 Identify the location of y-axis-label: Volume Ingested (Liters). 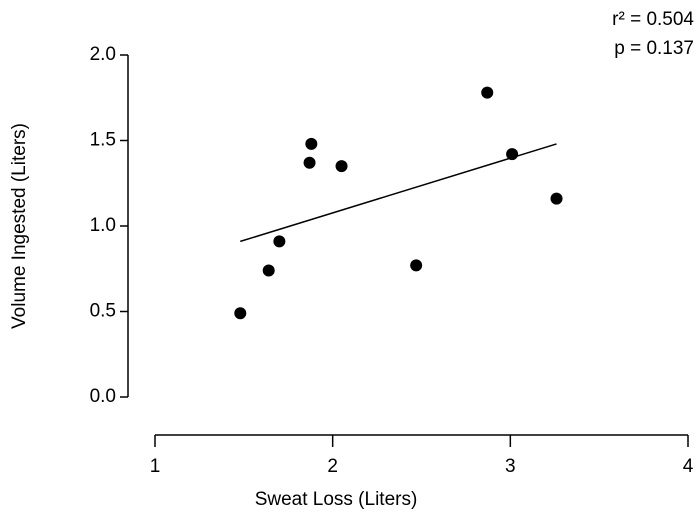
(19, 226).